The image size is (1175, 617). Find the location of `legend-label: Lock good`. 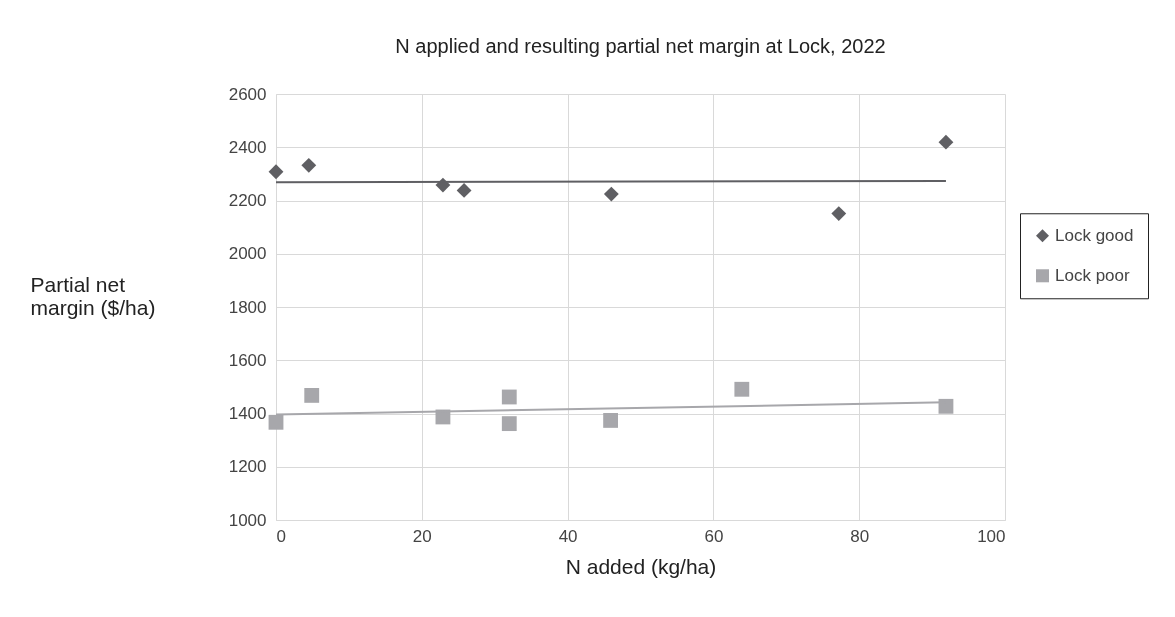

legend-label: Lock good is located at coordinates (1094, 235).